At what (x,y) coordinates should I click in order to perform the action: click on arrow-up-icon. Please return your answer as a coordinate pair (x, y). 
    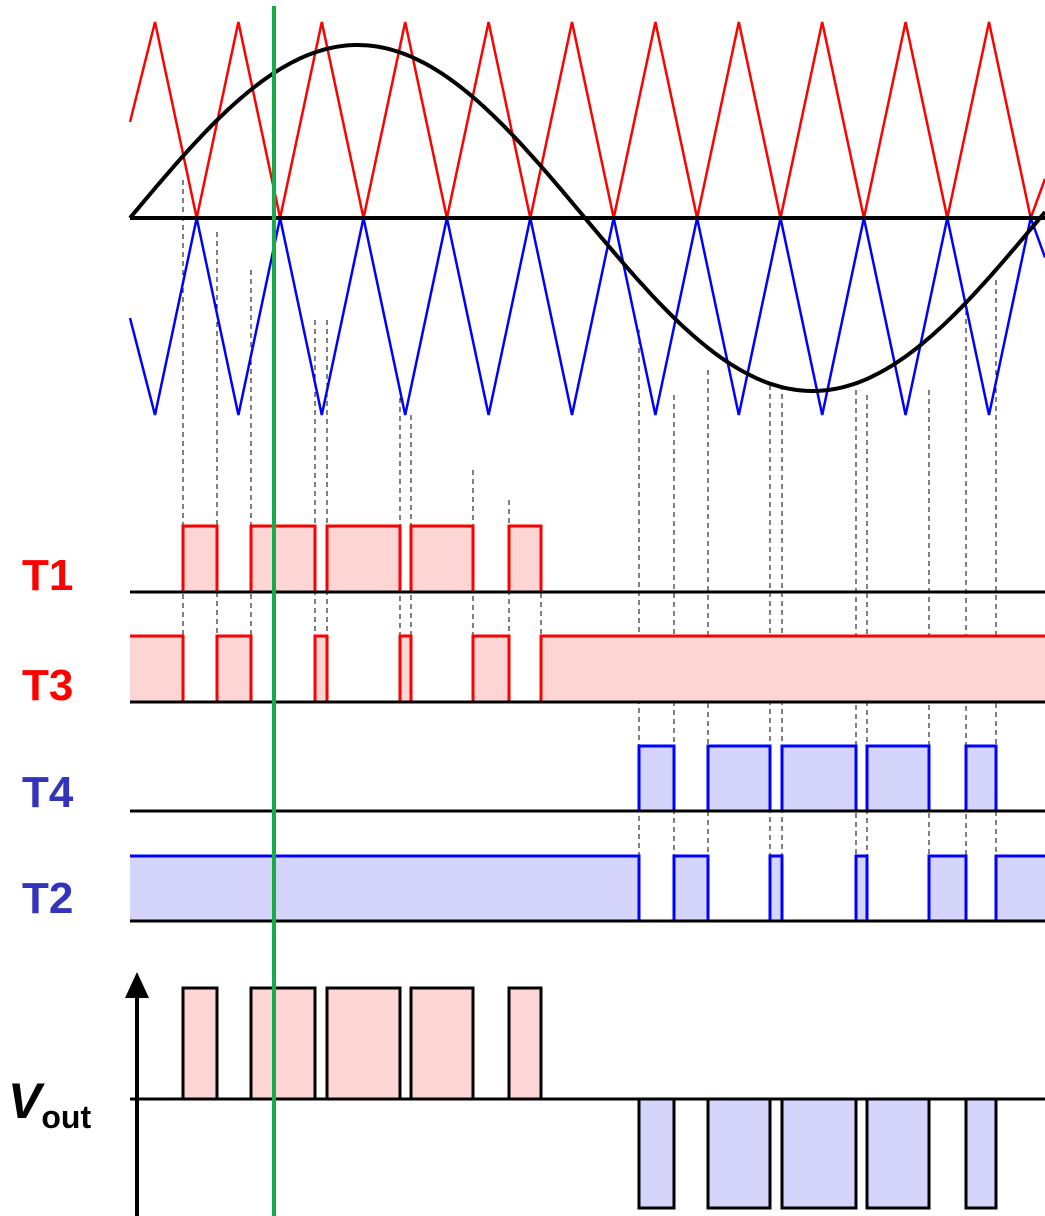
    Looking at the image, I should click on (137, 985).